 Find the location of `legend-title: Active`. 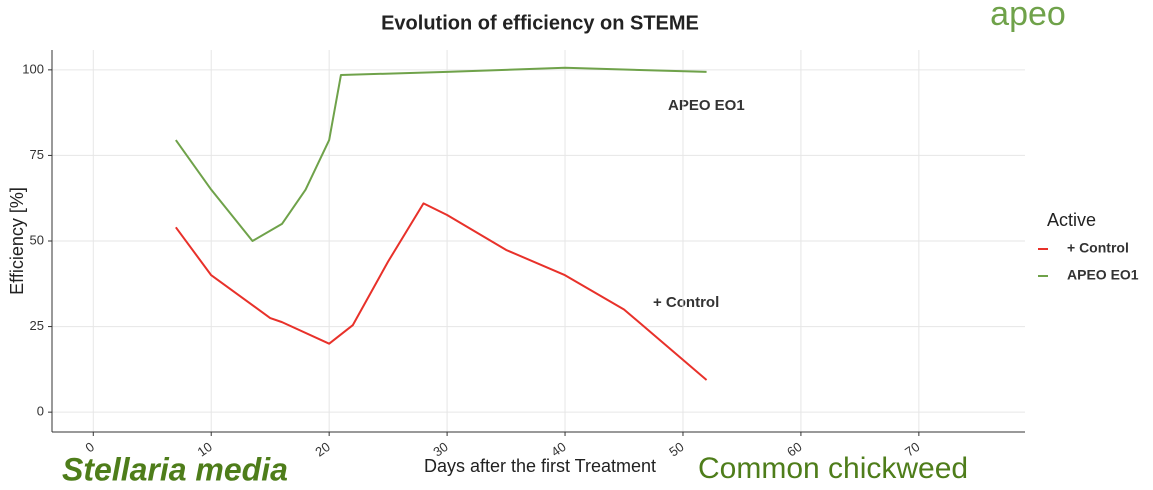

legend-title: Active is located at coordinates (1071, 220).